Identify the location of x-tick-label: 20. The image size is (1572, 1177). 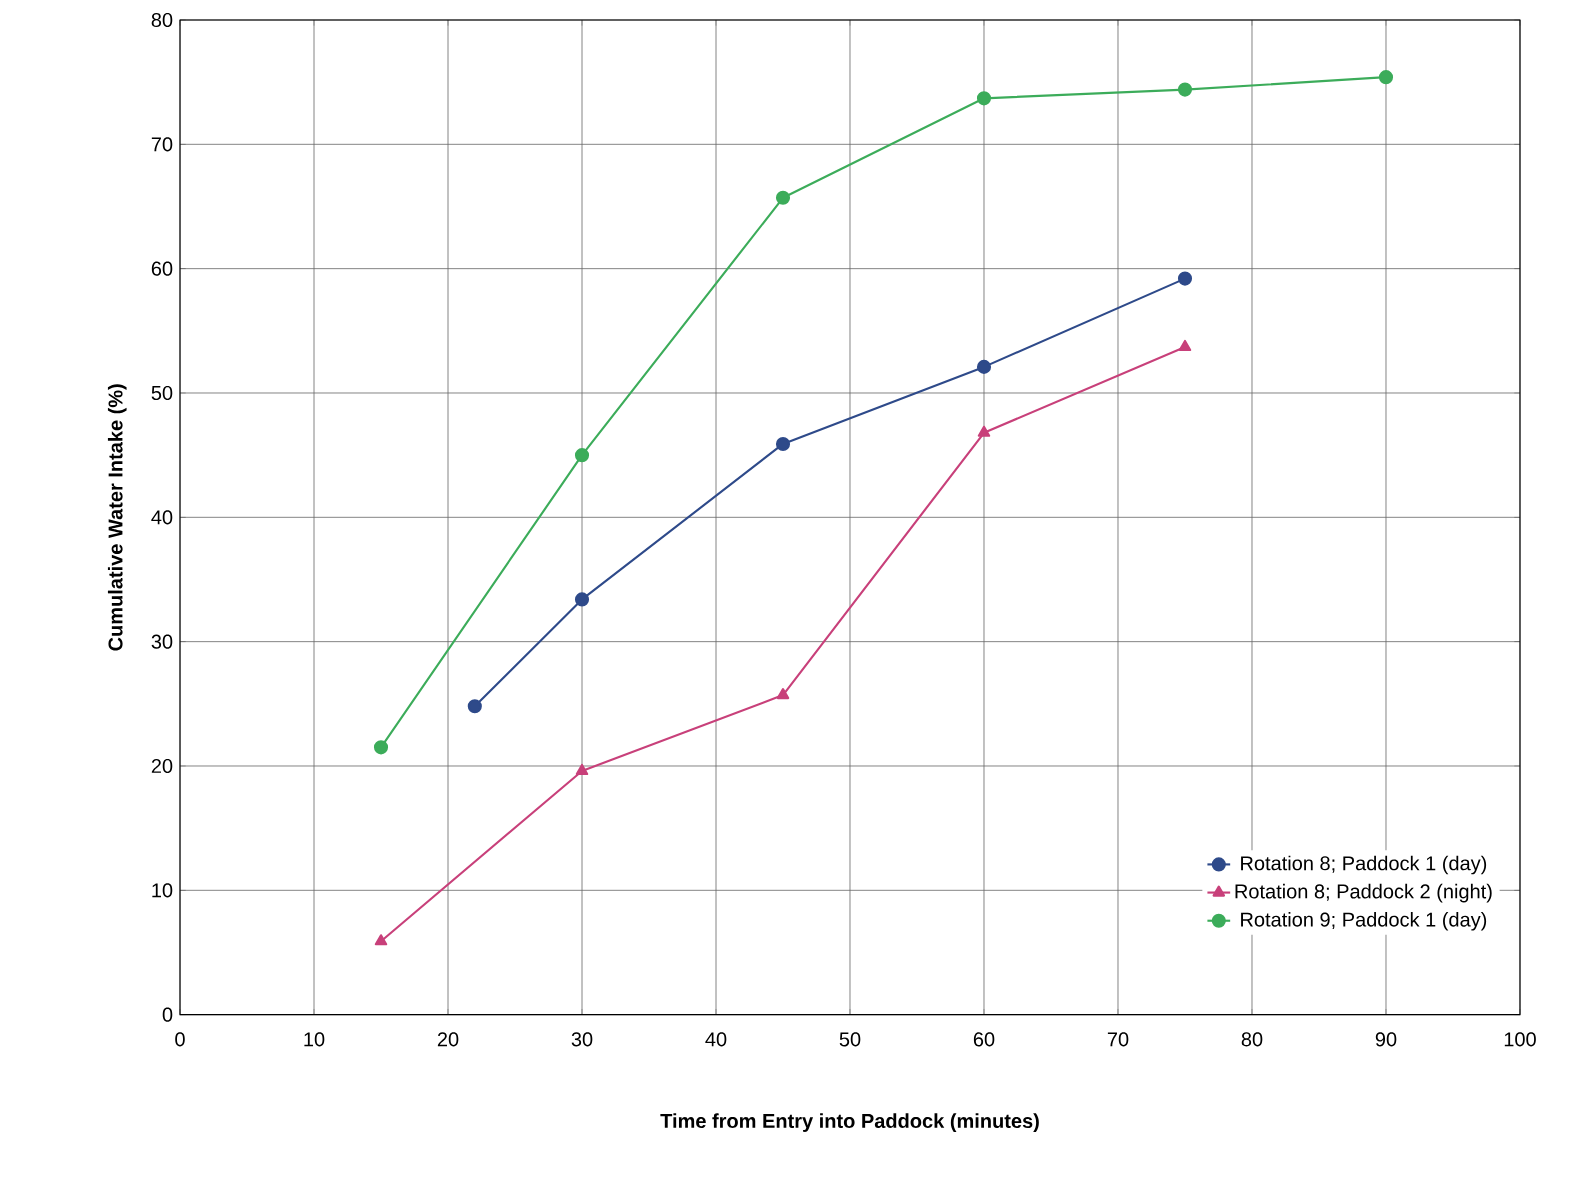
(448, 1039).